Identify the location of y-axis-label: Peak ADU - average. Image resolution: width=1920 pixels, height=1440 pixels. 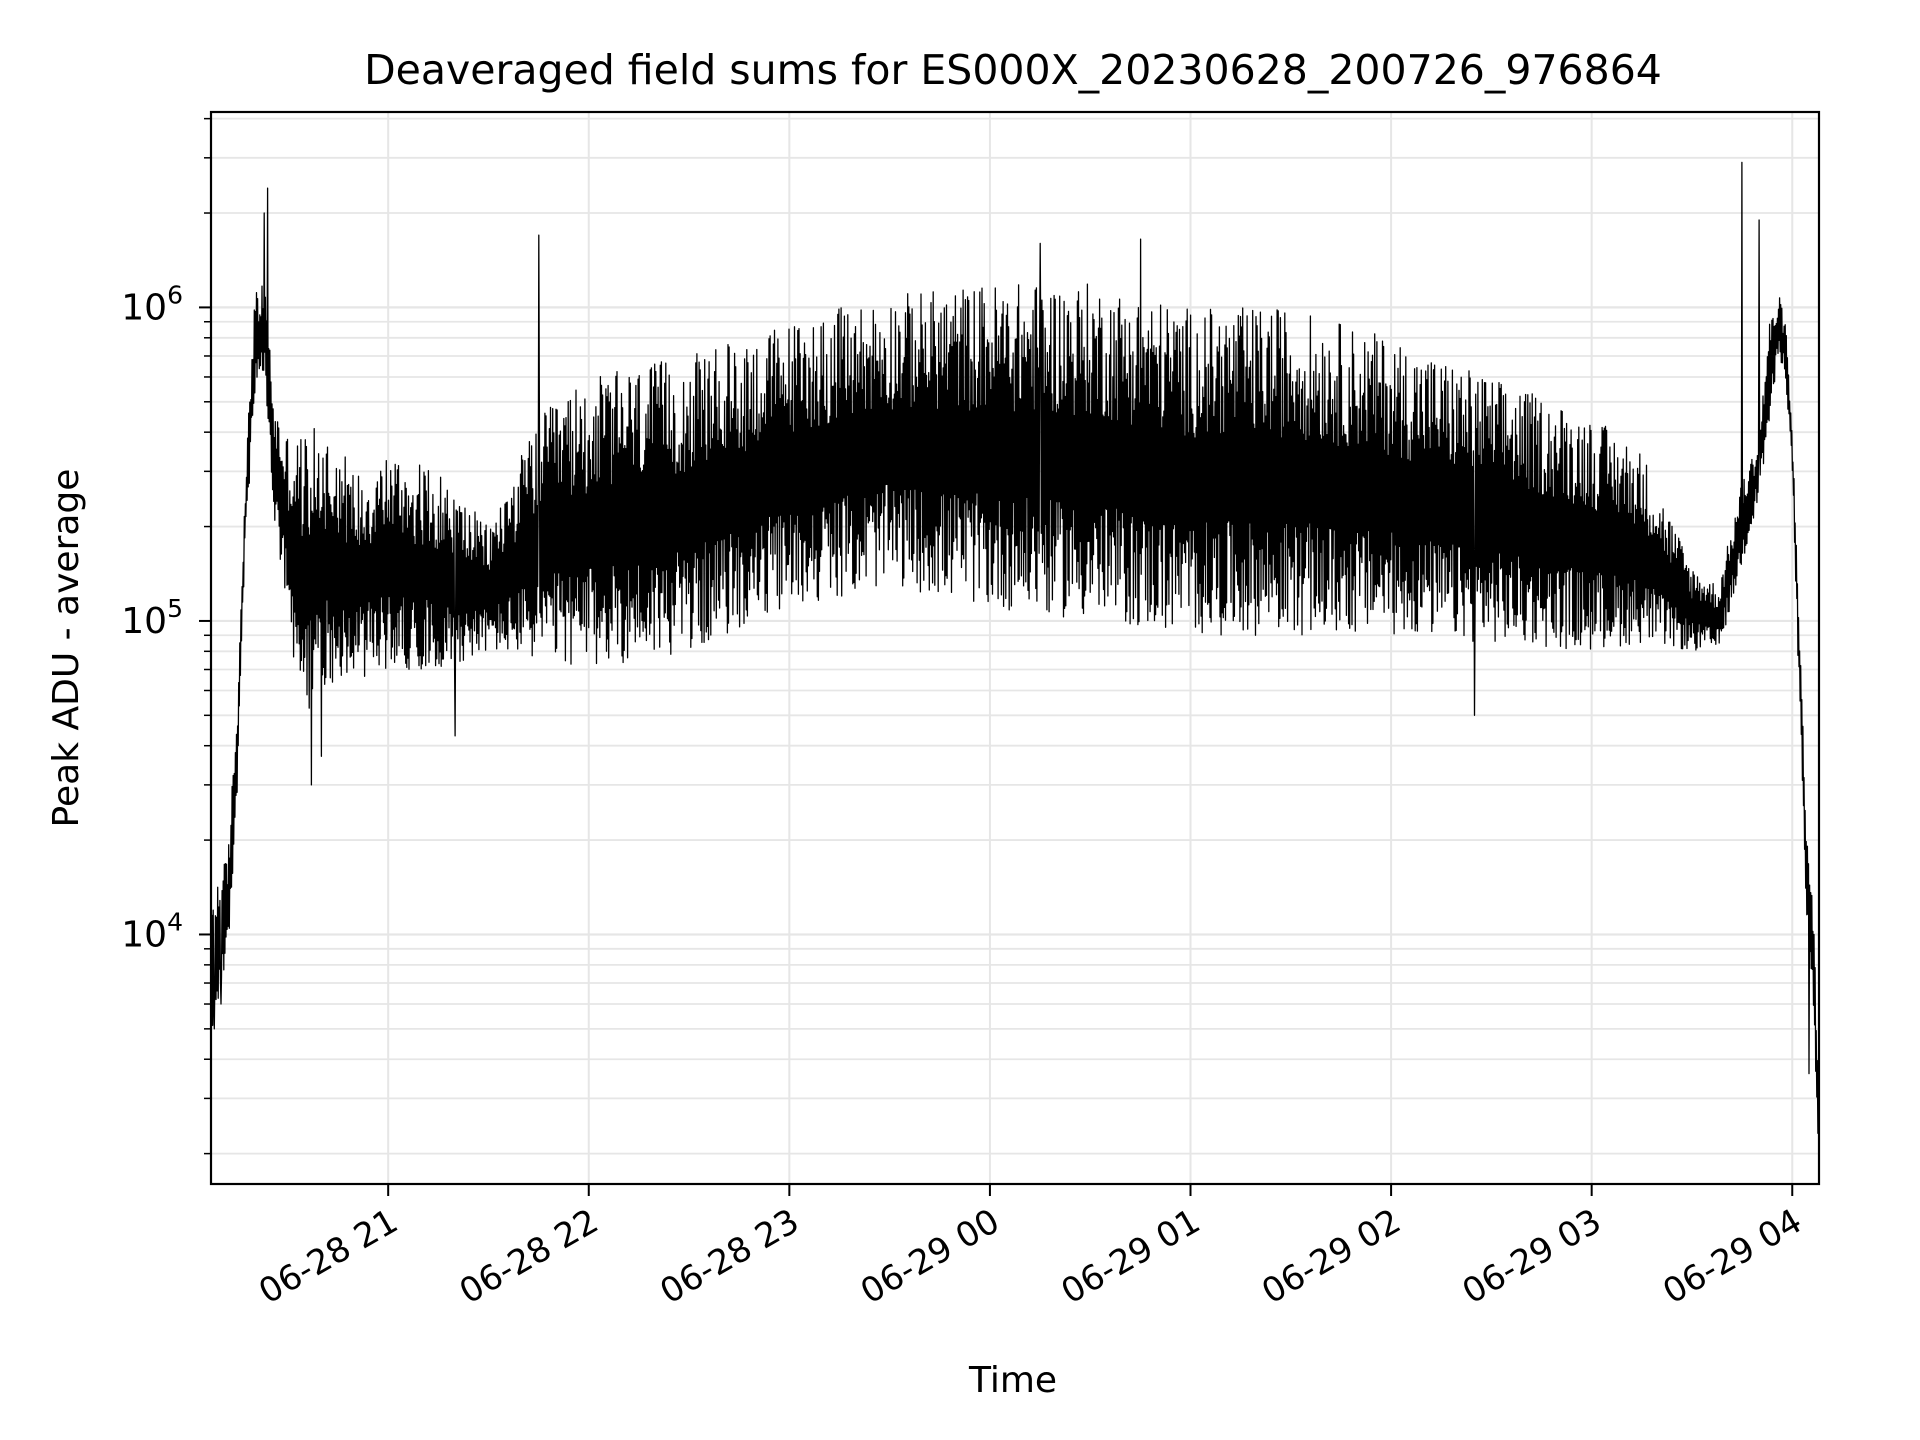
(66, 648).